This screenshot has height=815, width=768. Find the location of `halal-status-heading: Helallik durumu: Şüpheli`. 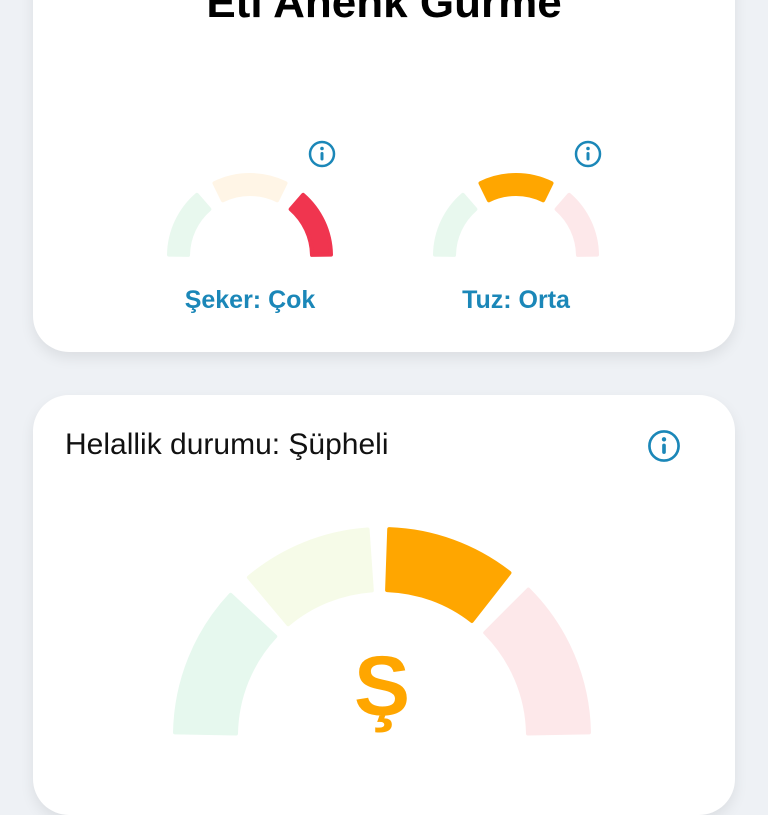

halal-status-heading: Helallik durumu: Şüpheli is located at coordinates (227, 444).